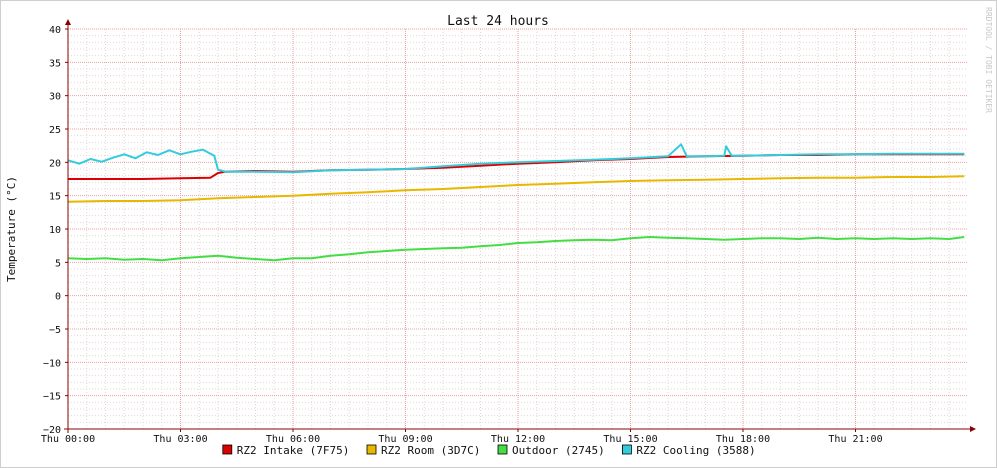 This screenshot has height=468, width=997. What do you see at coordinates (180, 439) in the screenshot?
I see `x-tick-label: Thu 03:00` at bounding box center [180, 439].